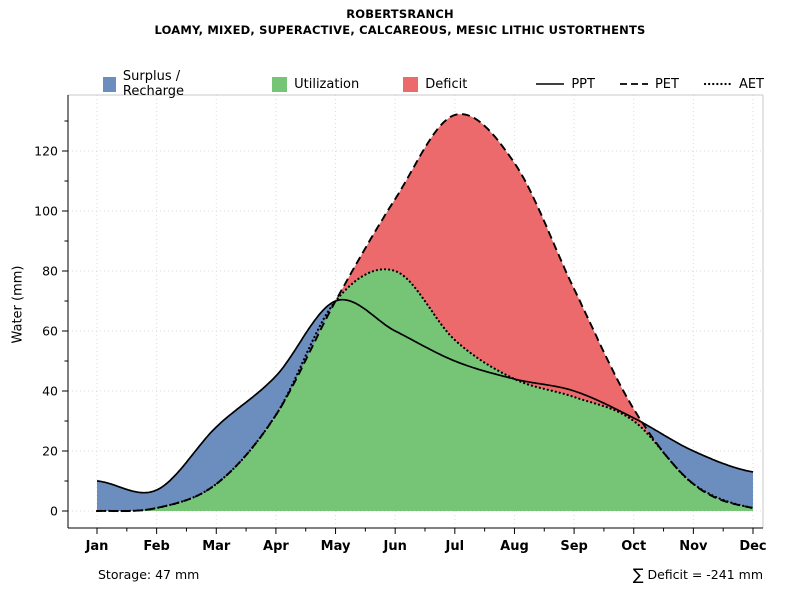  I want to click on svg-text: May, so click(336, 546).